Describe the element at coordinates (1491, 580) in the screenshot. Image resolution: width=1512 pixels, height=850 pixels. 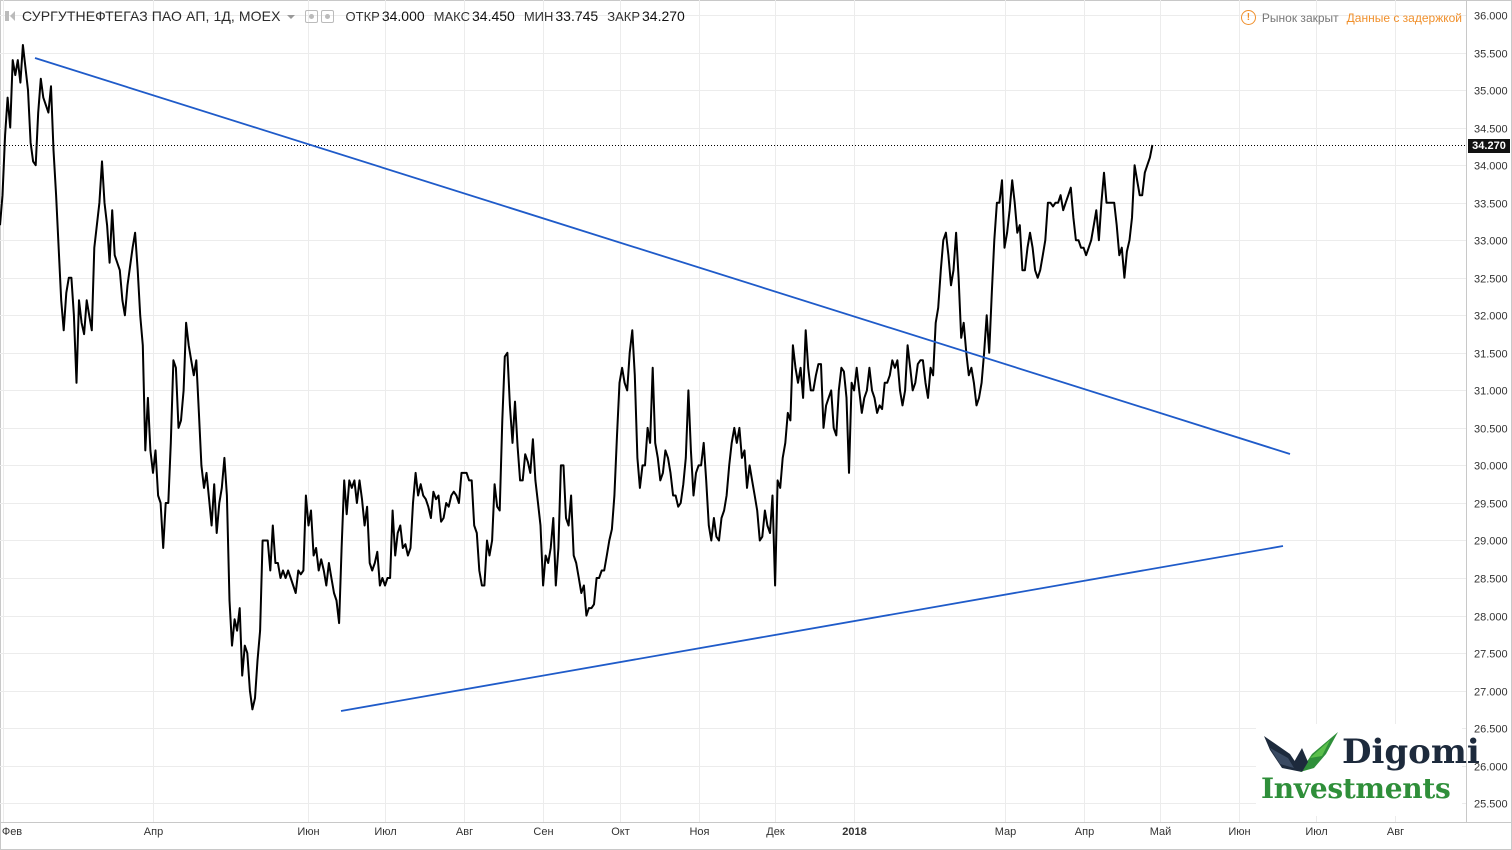
I see `y-tick-label: 28.500` at that location.